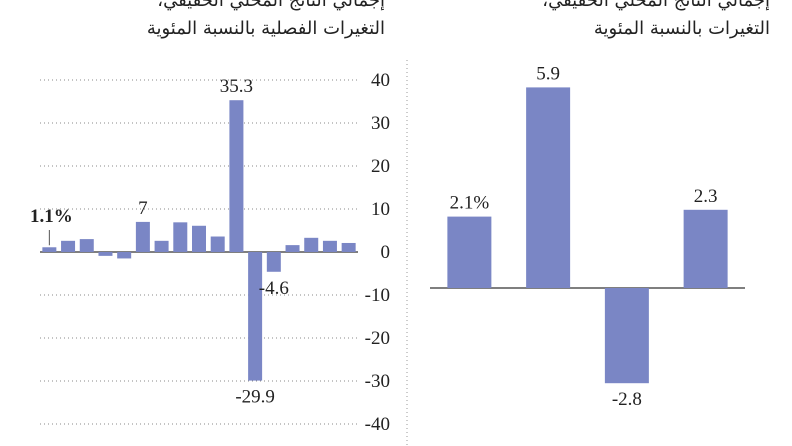 This screenshot has width=792, height=446. What do you see at coordinates (706, 196) in the screenshot?
I see `data-label: 2.3` at bounding box center [706, 196].